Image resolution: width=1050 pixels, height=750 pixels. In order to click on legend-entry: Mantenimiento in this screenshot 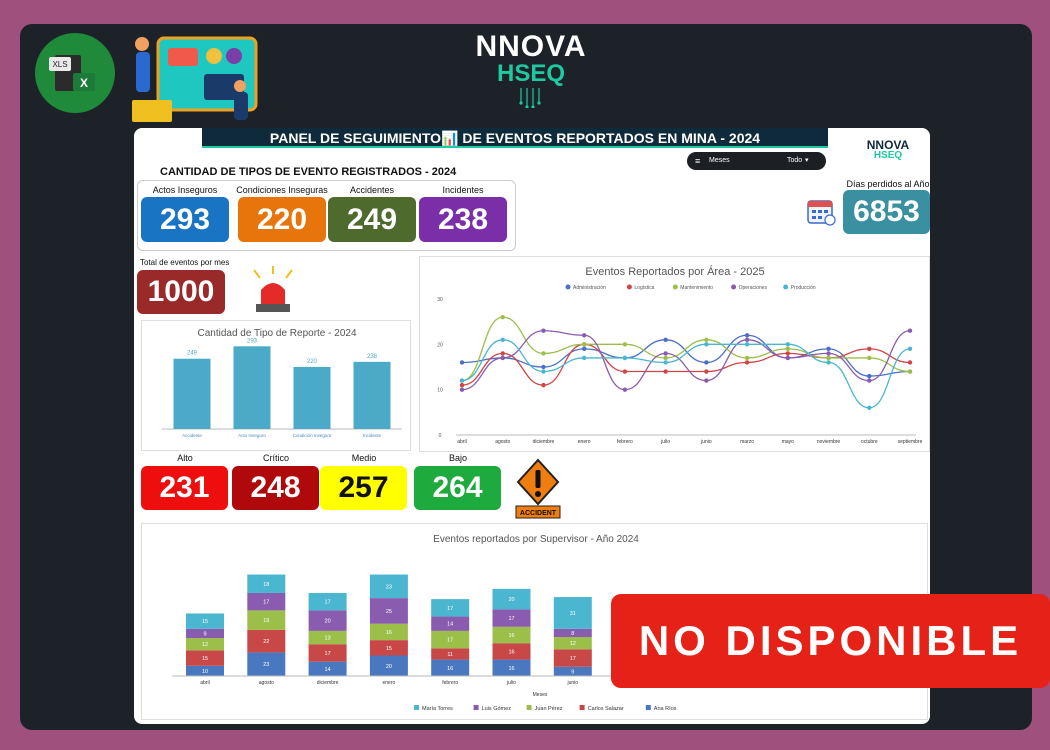, I will do `click(696, 288)`.